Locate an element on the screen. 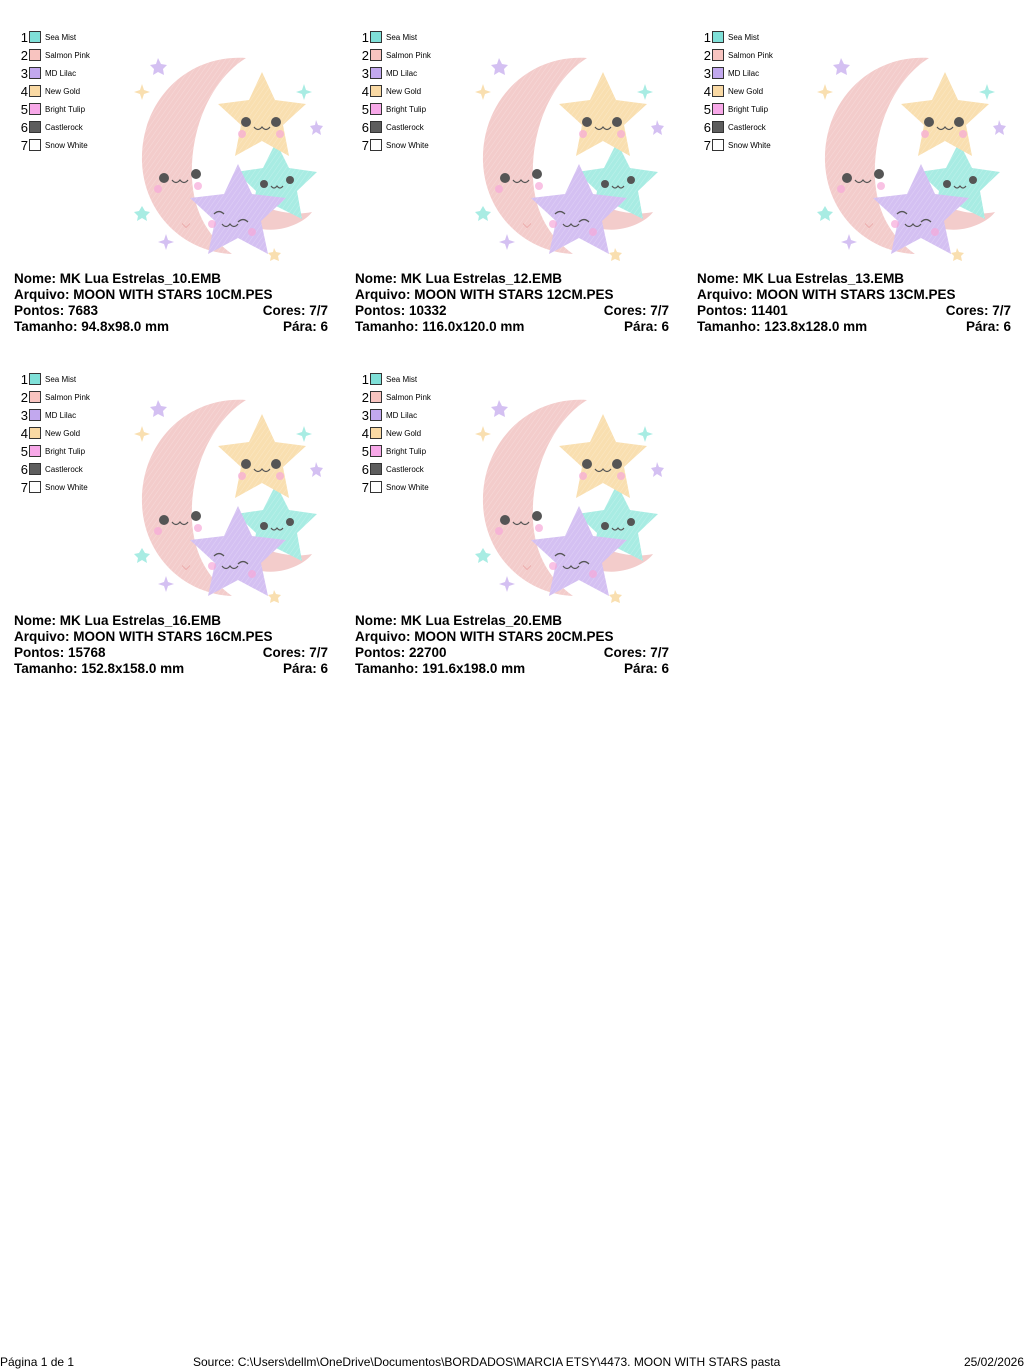 Image resolution: width=1024 pixels, height=1370 pixels. design-file: Arquivo: MOON WITH STARS 12CM.PES is located at coordinates (484, 294).